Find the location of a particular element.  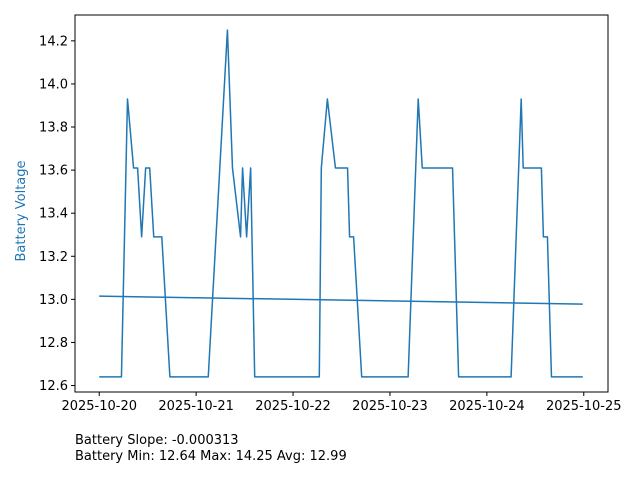

y-tick-label: 12.8 is located at coordinates (53, 343).